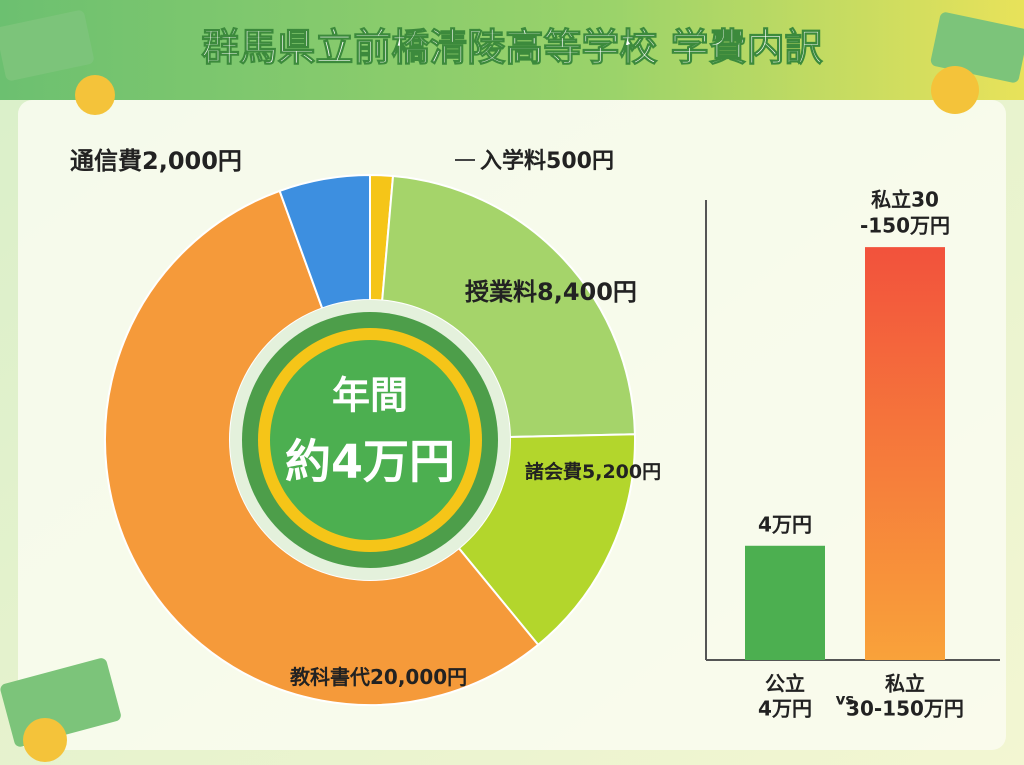 This screenshot has width=1024, height=765. What do you see at coordinates (845, 700) in the screenshot?
I see `vs-label: vs` at bounding box center [845, 700].